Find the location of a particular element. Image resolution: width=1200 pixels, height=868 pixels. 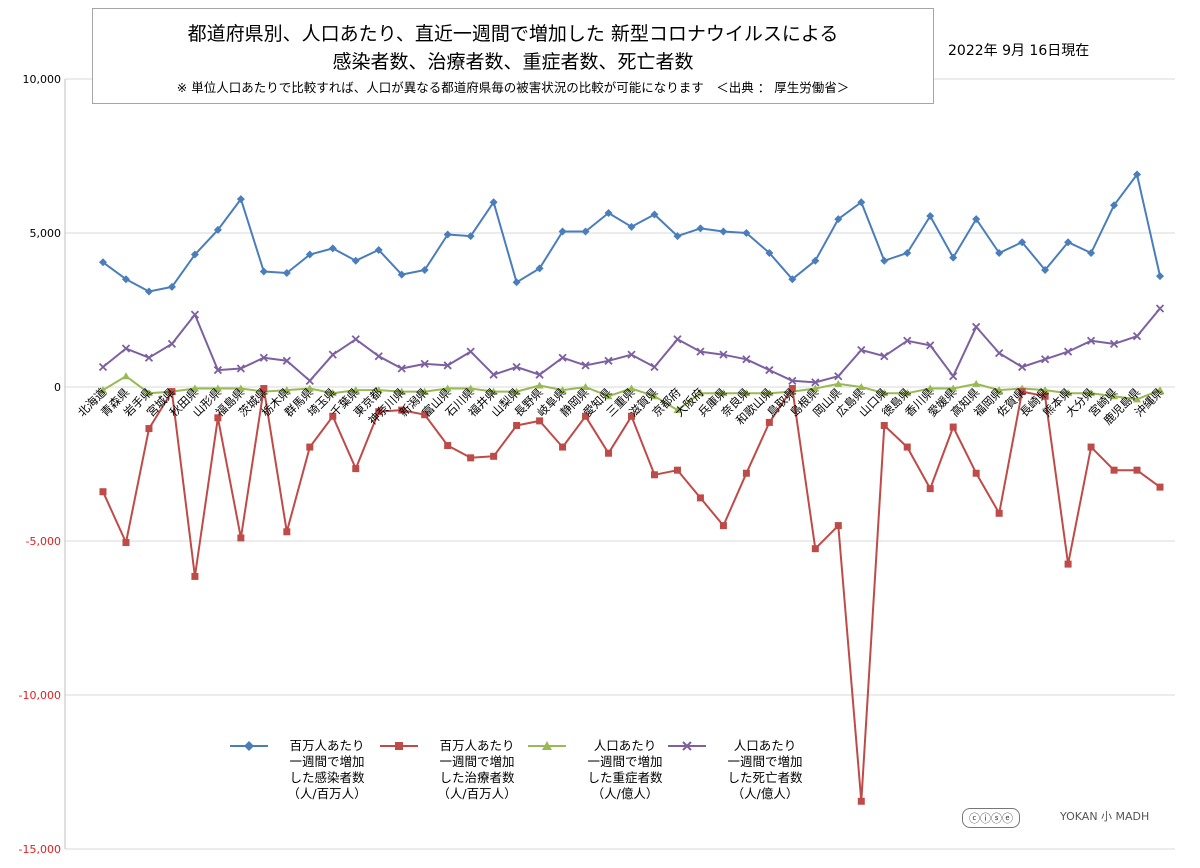

y-tick-label: 0 is located at coordinates (57, 387).